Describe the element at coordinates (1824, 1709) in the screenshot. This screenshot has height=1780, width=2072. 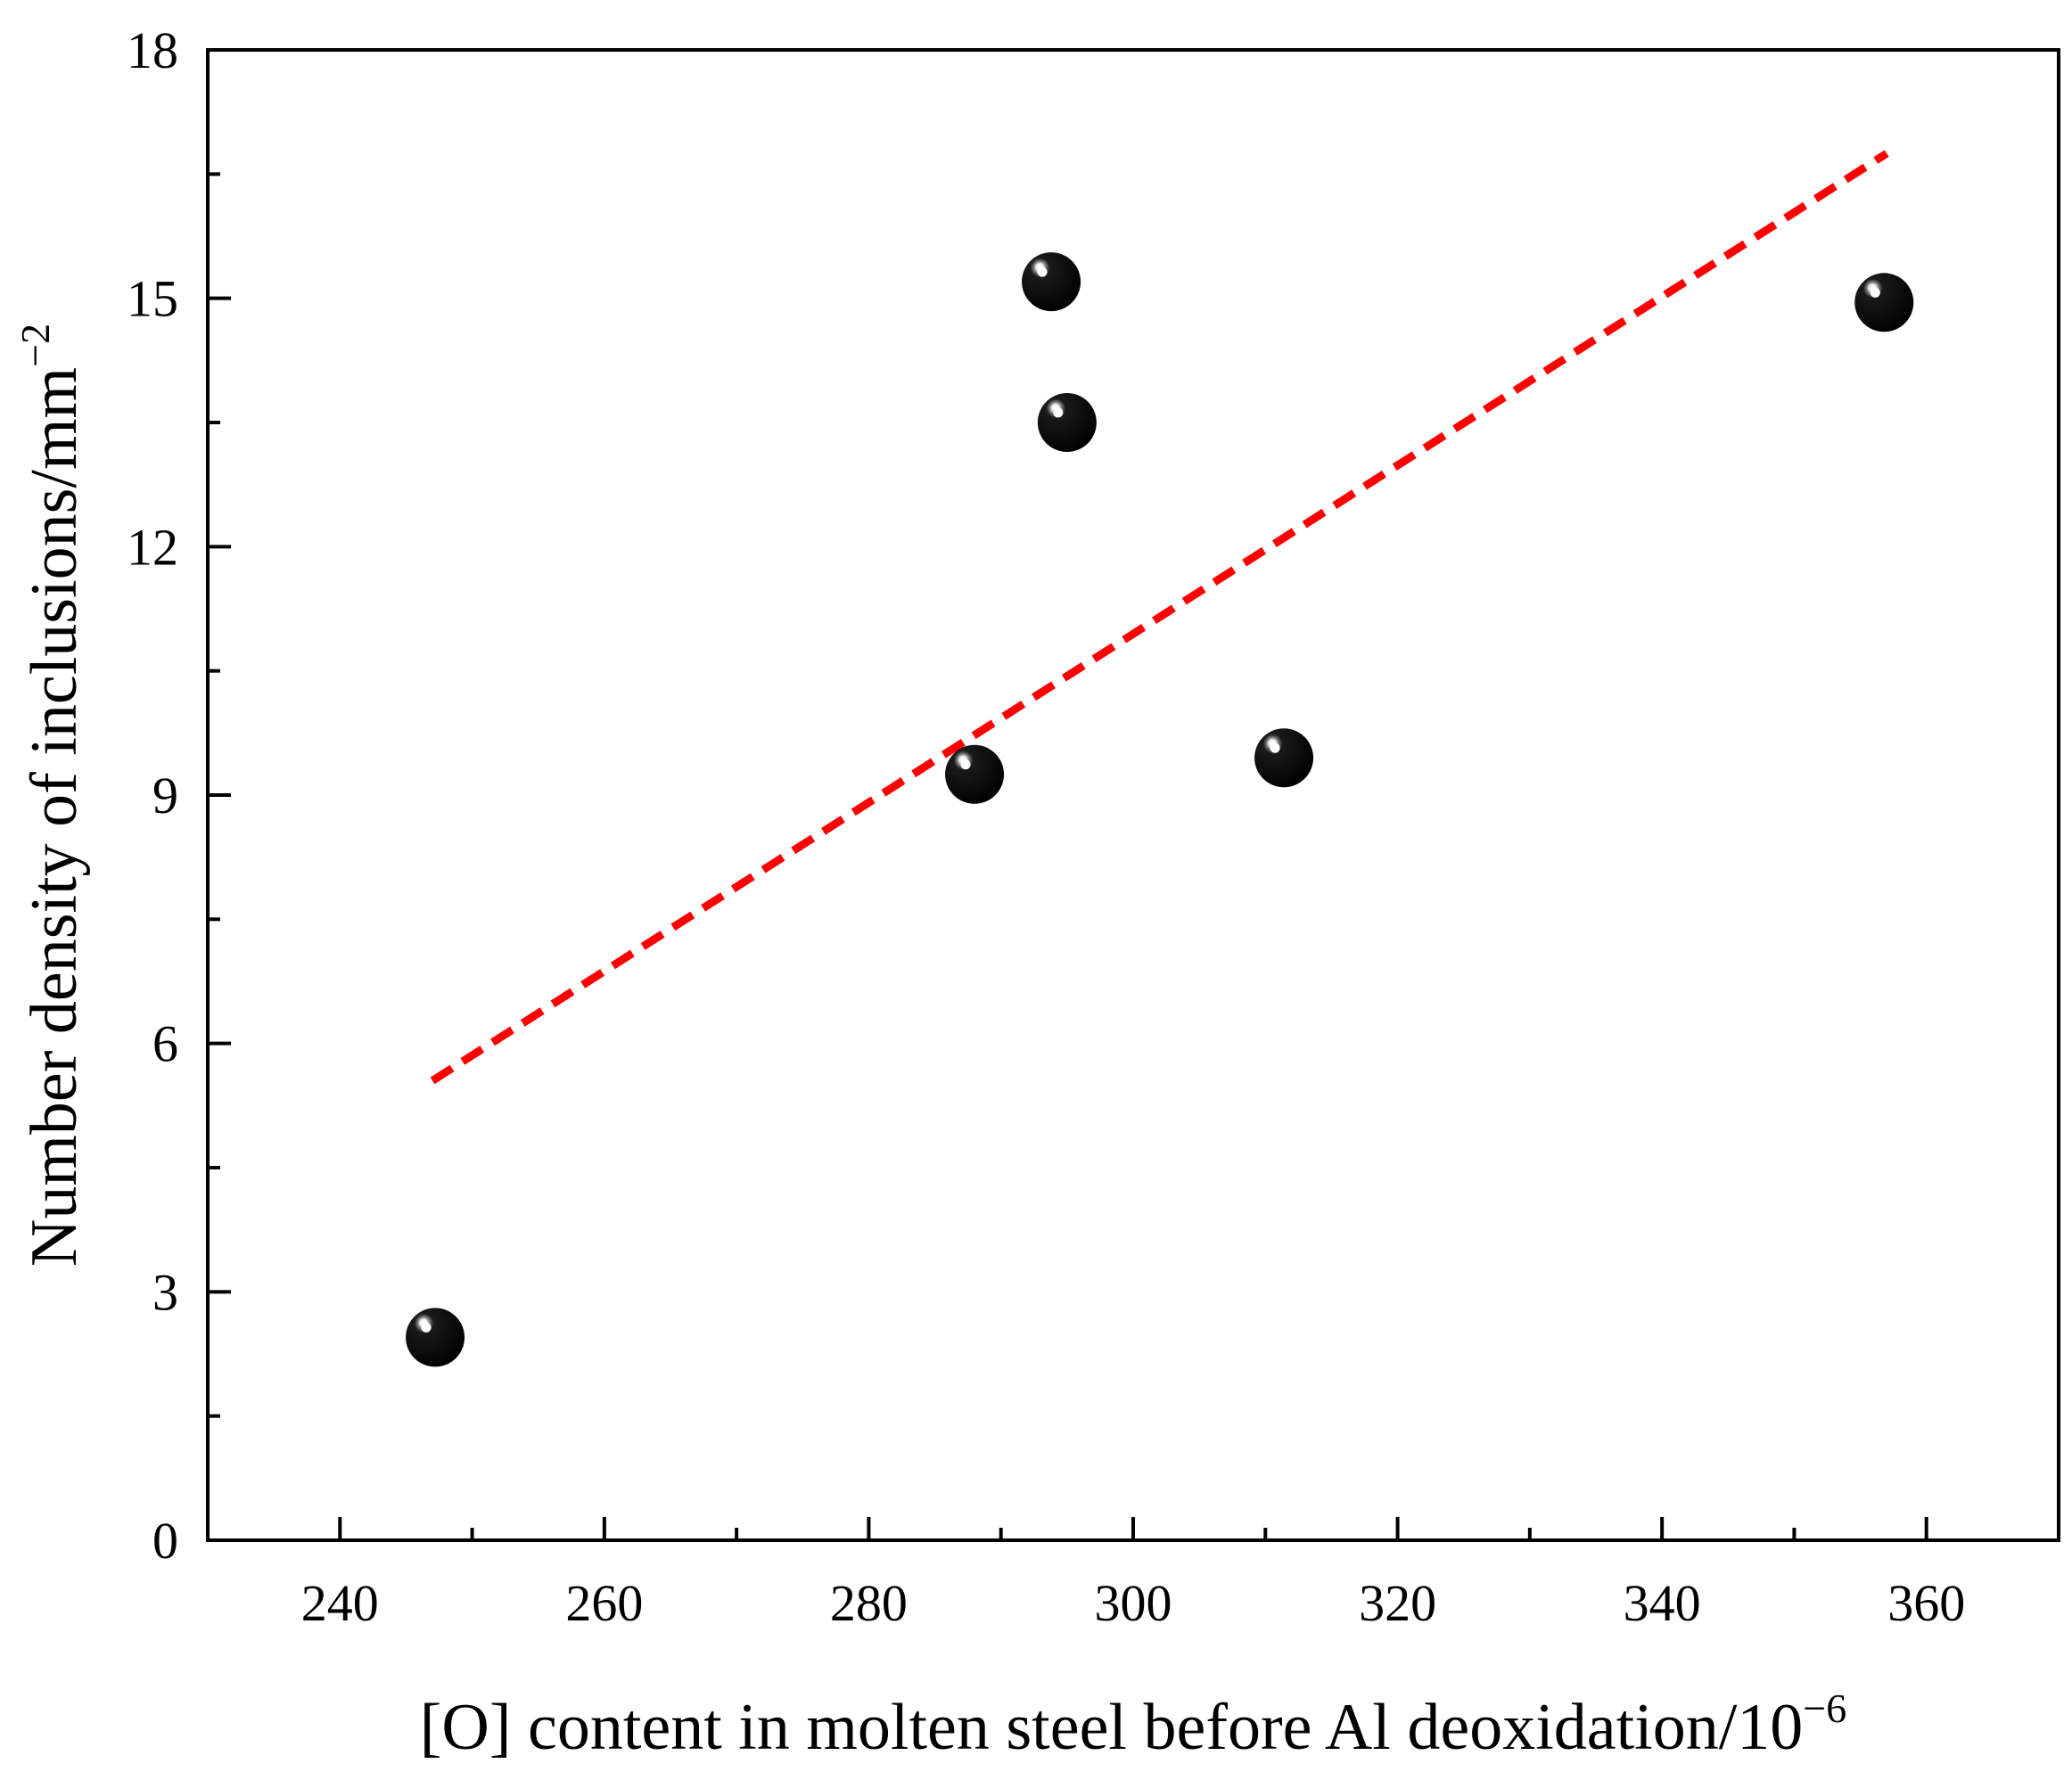
I see `x-axis-title-superscript: −6` at that location.